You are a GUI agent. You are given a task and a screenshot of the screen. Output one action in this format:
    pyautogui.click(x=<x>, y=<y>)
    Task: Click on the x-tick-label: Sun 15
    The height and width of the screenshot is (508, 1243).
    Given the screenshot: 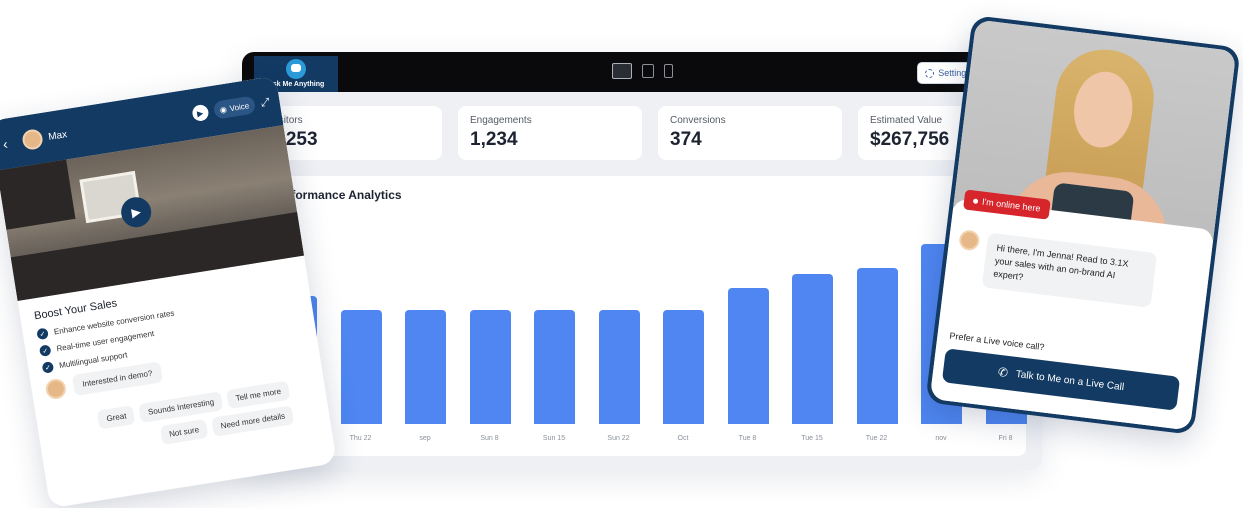 What is the action you would take?
    pyautogui.click(x=554, y=438)
    